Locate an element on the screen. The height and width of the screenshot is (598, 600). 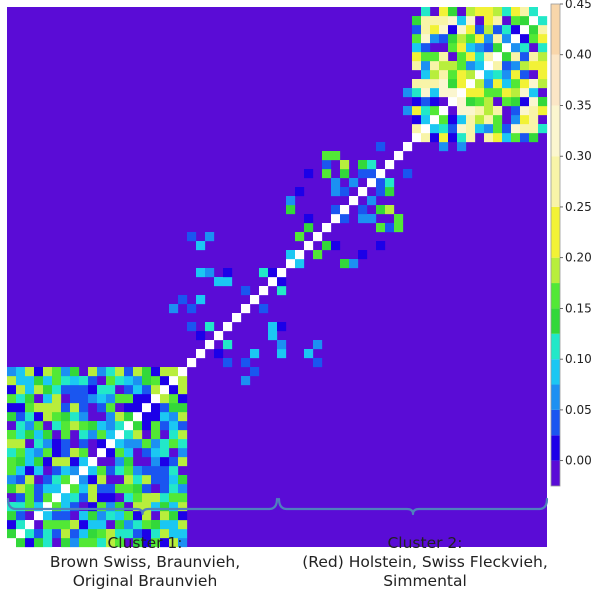
cluster-2-title: Cluster 2: is located at coordinates (425, 543).